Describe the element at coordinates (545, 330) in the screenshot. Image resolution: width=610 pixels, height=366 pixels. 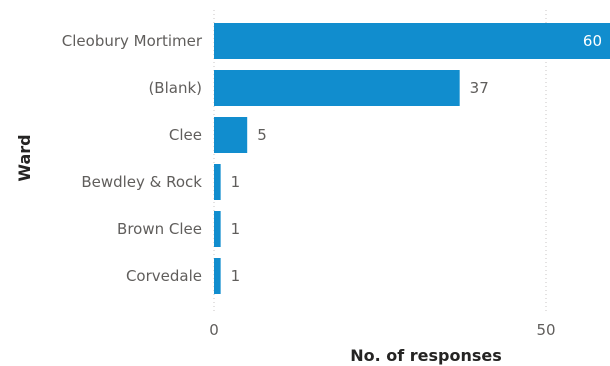
I see `x-tick-label-50: 50` at that location.